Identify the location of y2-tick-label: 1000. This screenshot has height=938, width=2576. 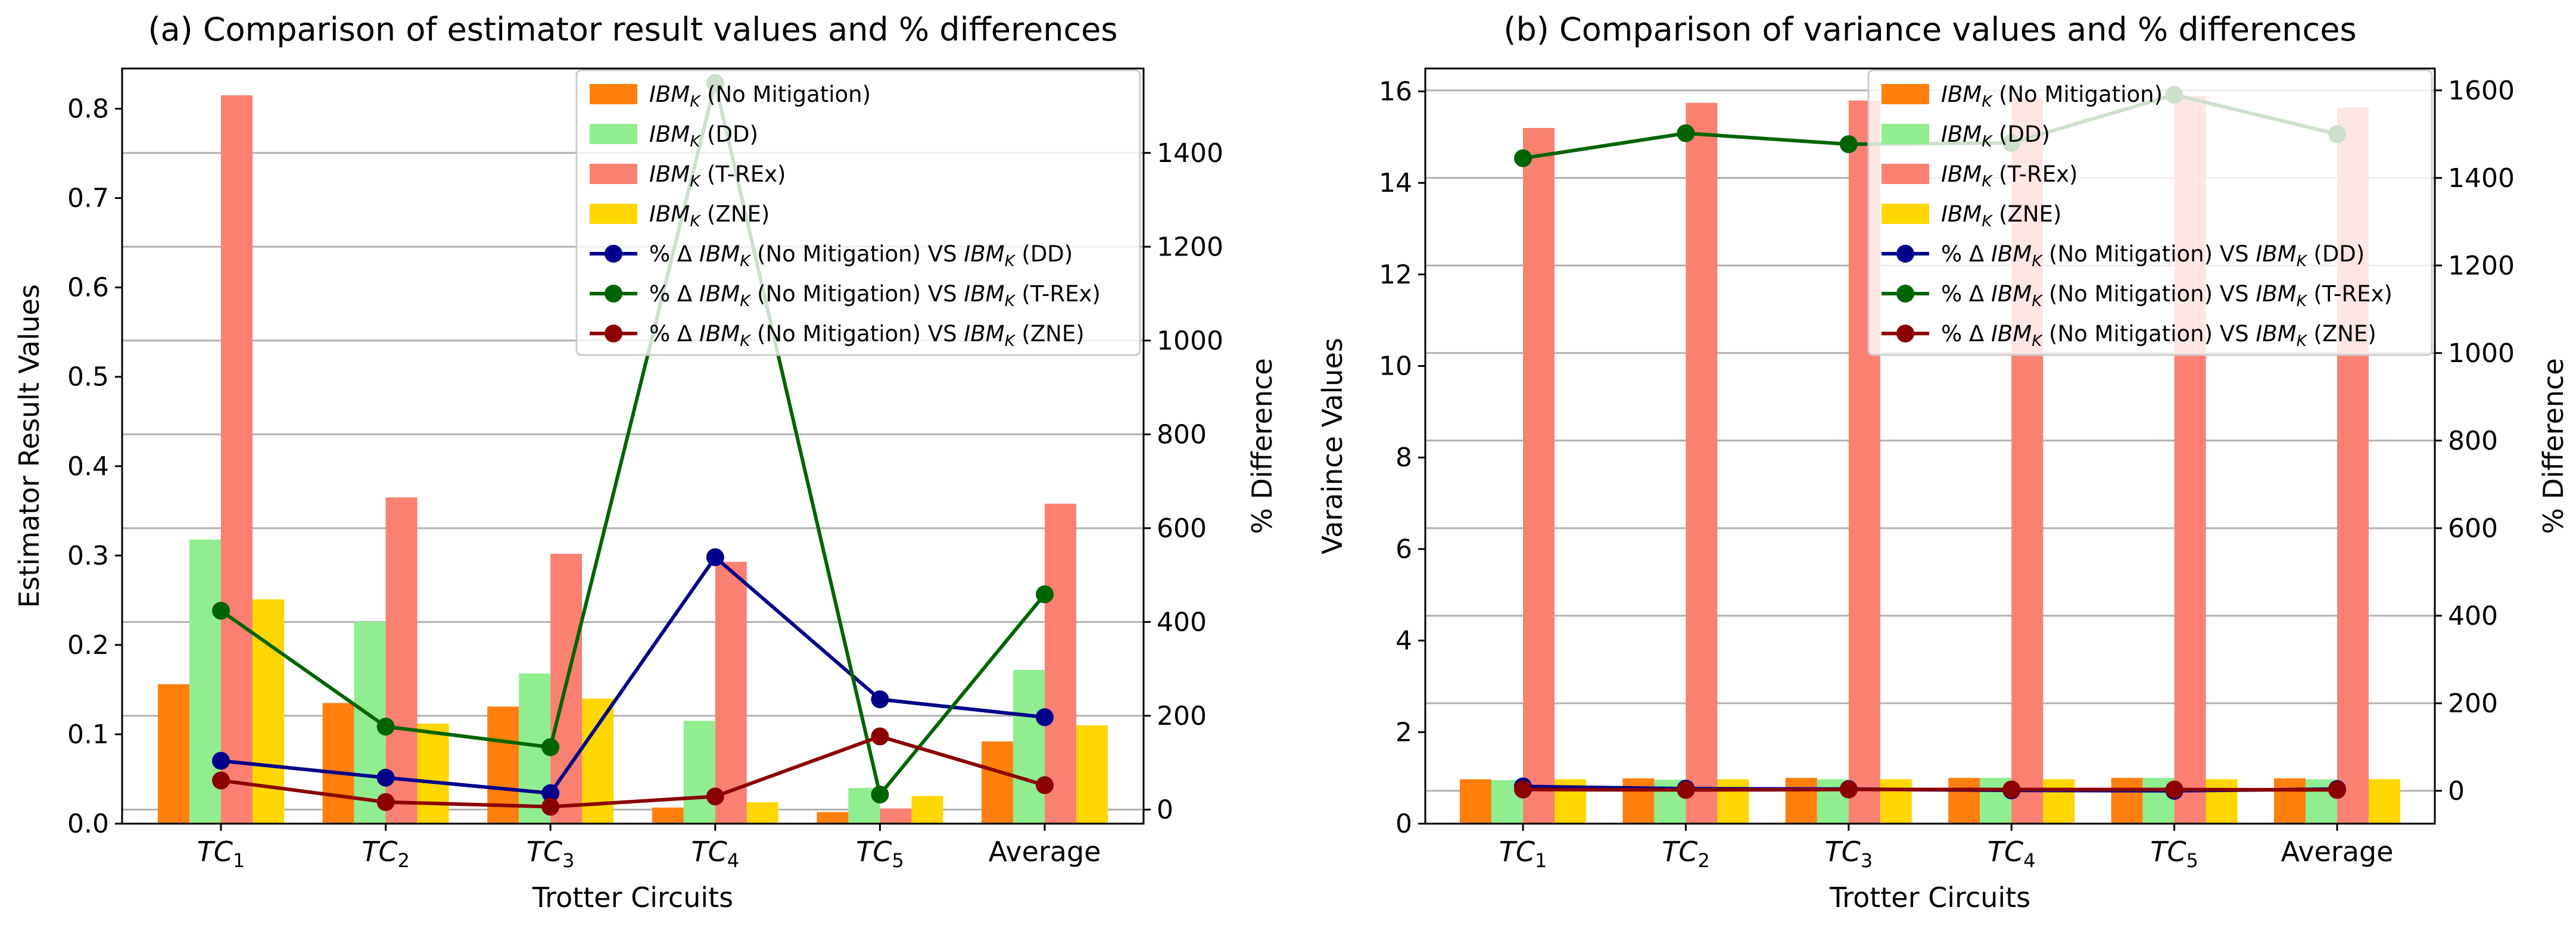
(1190, 341).